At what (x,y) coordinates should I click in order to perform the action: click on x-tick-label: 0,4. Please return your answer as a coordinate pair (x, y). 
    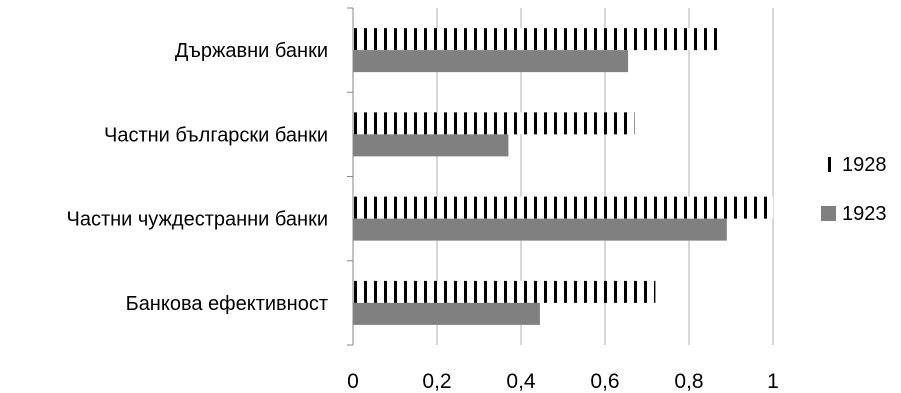
    Looking at the image, I should click on (521, 381).